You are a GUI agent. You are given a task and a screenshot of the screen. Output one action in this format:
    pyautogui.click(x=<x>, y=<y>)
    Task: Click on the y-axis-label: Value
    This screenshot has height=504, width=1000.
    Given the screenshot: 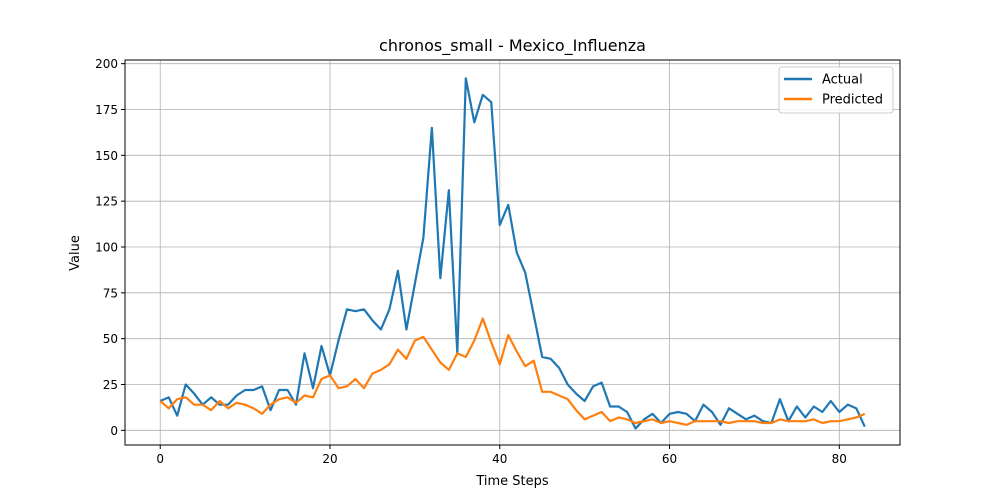 What is the action you would take?
    pyautogui.click(x=75, y=253)
    